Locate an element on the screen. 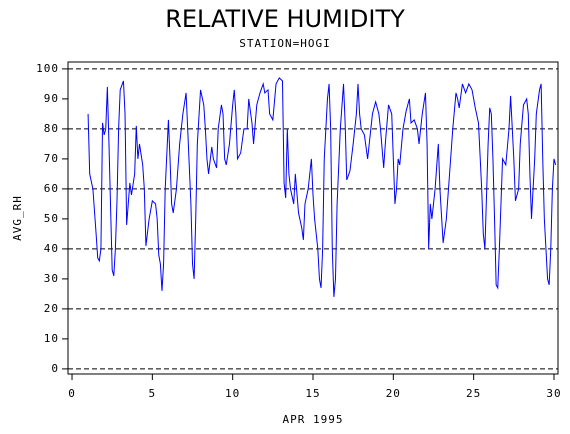 The height and width of the screenshot is (434, 570). y-tick-label: 90 is located at coordinates (51, 98).